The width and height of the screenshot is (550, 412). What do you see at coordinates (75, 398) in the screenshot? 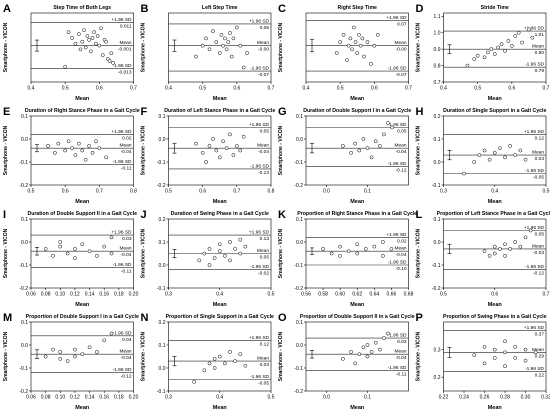
I see `x-tick-label: 0.12` at bounding box center [75, 398].